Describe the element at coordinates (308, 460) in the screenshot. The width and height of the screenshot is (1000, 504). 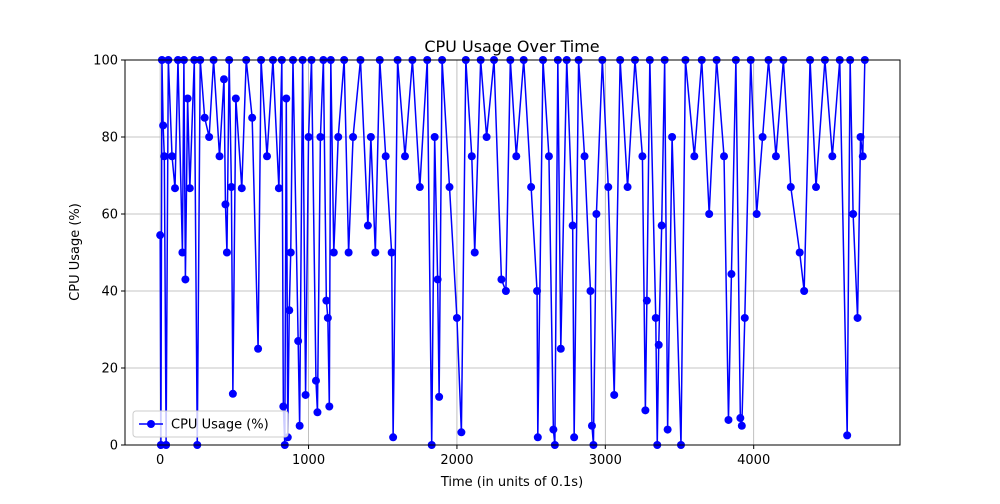
I see `x-tick-label: 1000` at that location.